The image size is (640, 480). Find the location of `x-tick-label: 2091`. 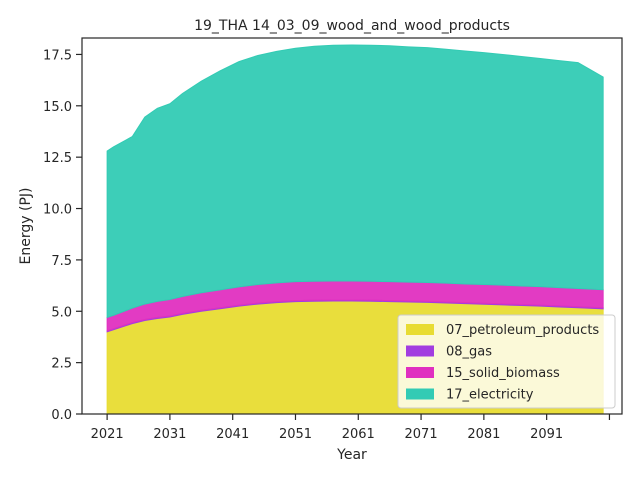

x-tick-label: 2091 is located at coordinates (546, 434).